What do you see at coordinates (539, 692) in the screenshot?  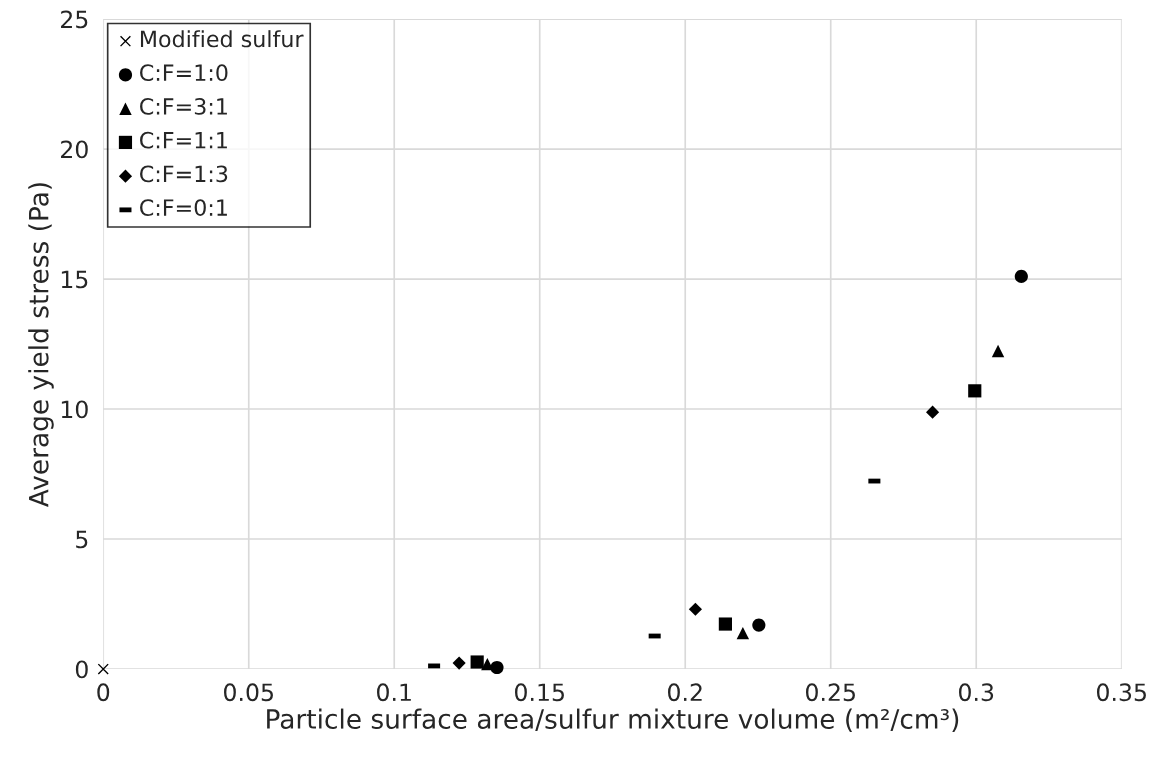 I see `x-tick-label: 0.15` at bounding box center [539, 692].